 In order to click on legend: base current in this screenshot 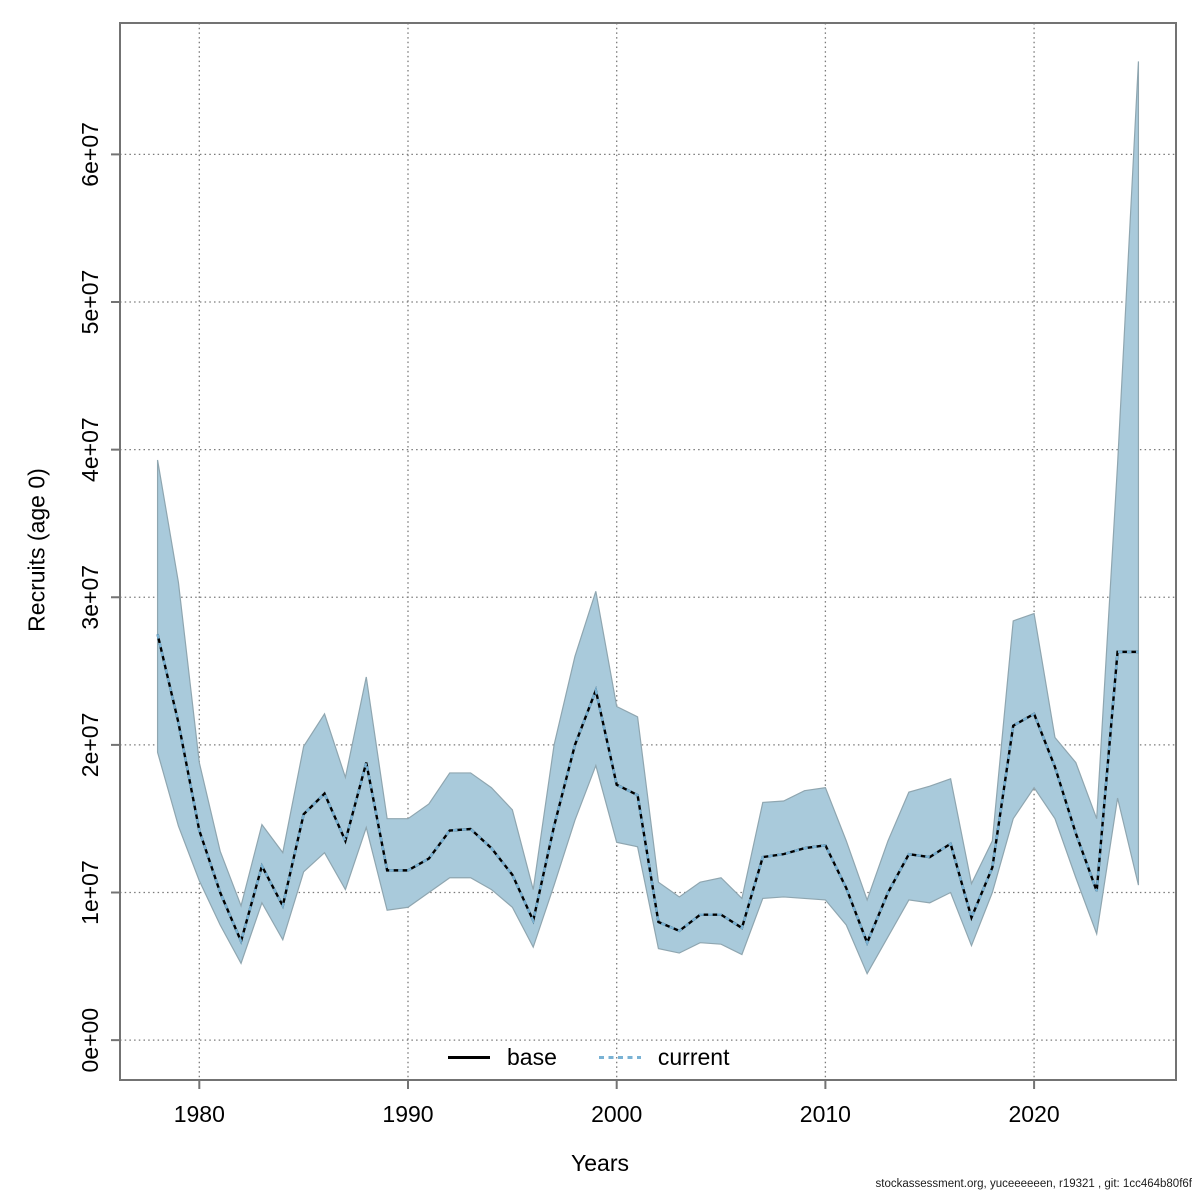, I will do `click(588, 1057)`.